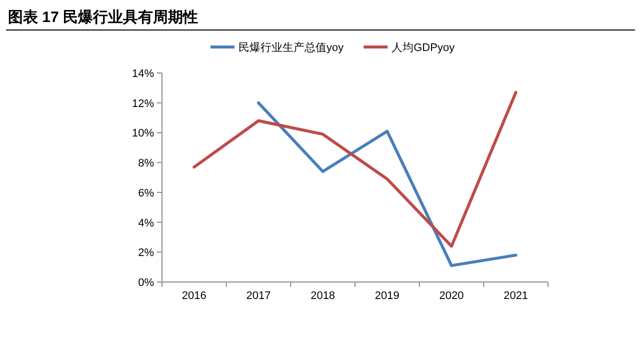 This screenshot has height=339, width=641. What do you see at coordinates (291, 47) in the screenshot?
I see `legend-label: 民爆行业生产总值yoy` at bounding box center [291, 47].